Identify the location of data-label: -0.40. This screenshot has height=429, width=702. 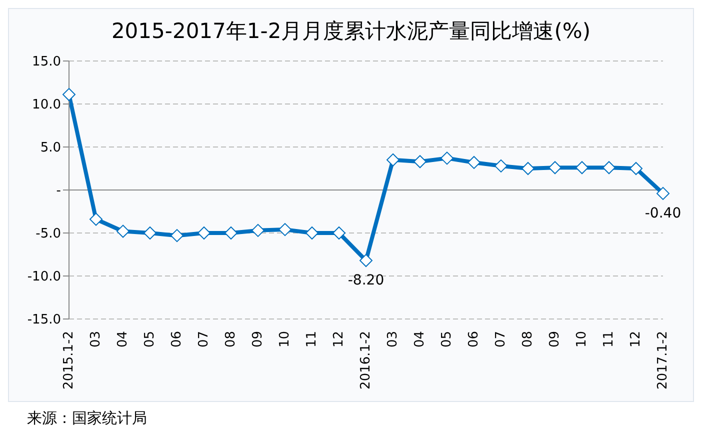
(663, 213).